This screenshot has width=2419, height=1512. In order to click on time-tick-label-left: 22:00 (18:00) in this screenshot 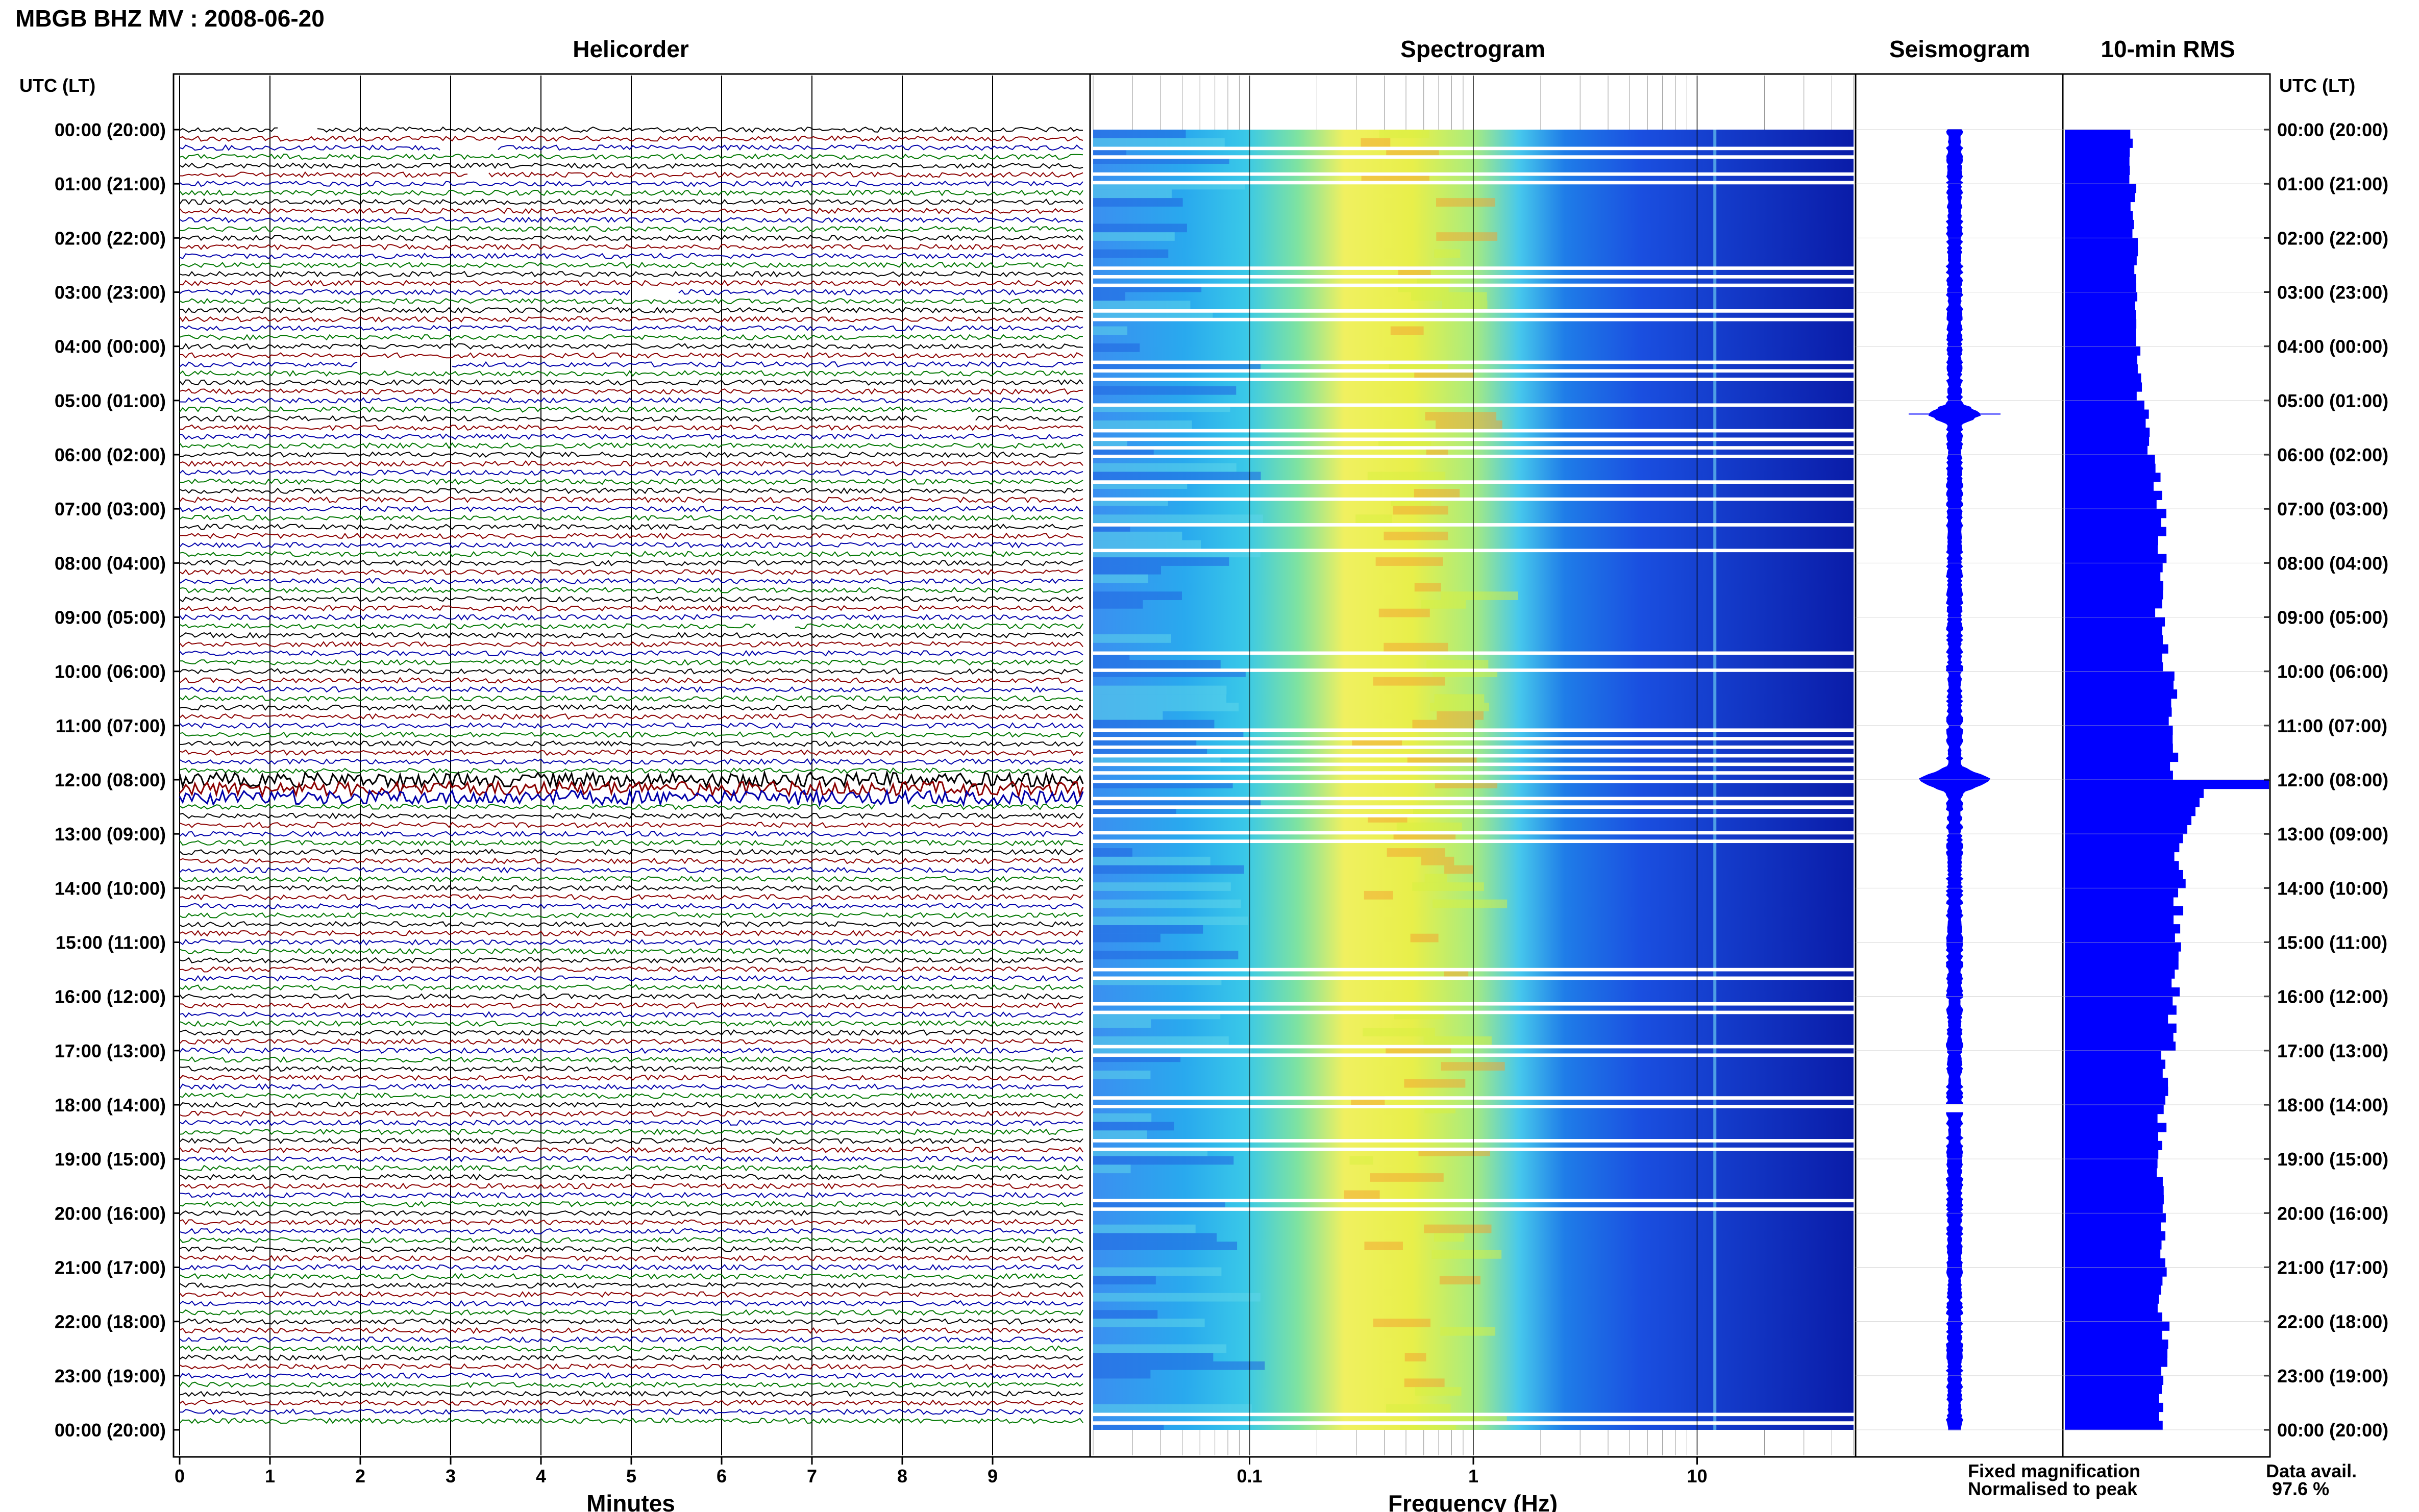, I will do `click(110, 1321)`.